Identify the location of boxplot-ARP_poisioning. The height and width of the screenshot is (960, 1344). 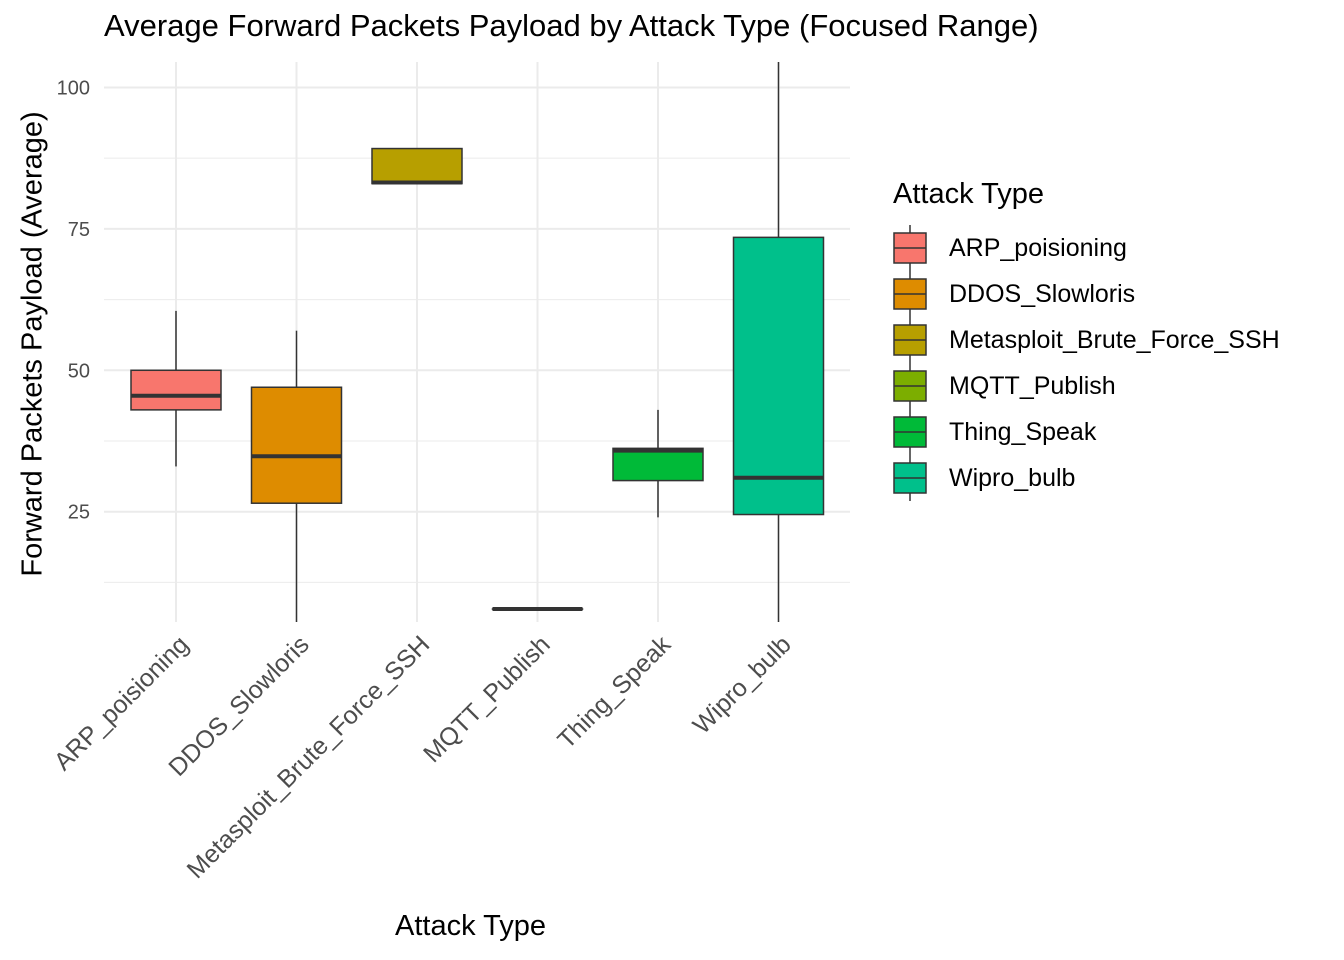
(176, 388).